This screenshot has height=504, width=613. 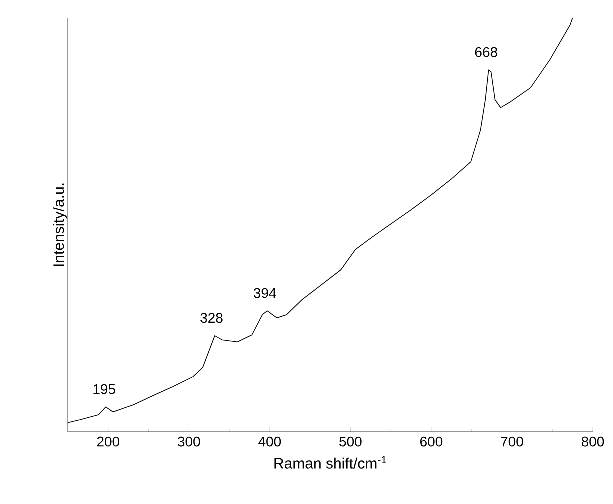 I want to click on x-tick-label: 600, so click(x=431, y=441).